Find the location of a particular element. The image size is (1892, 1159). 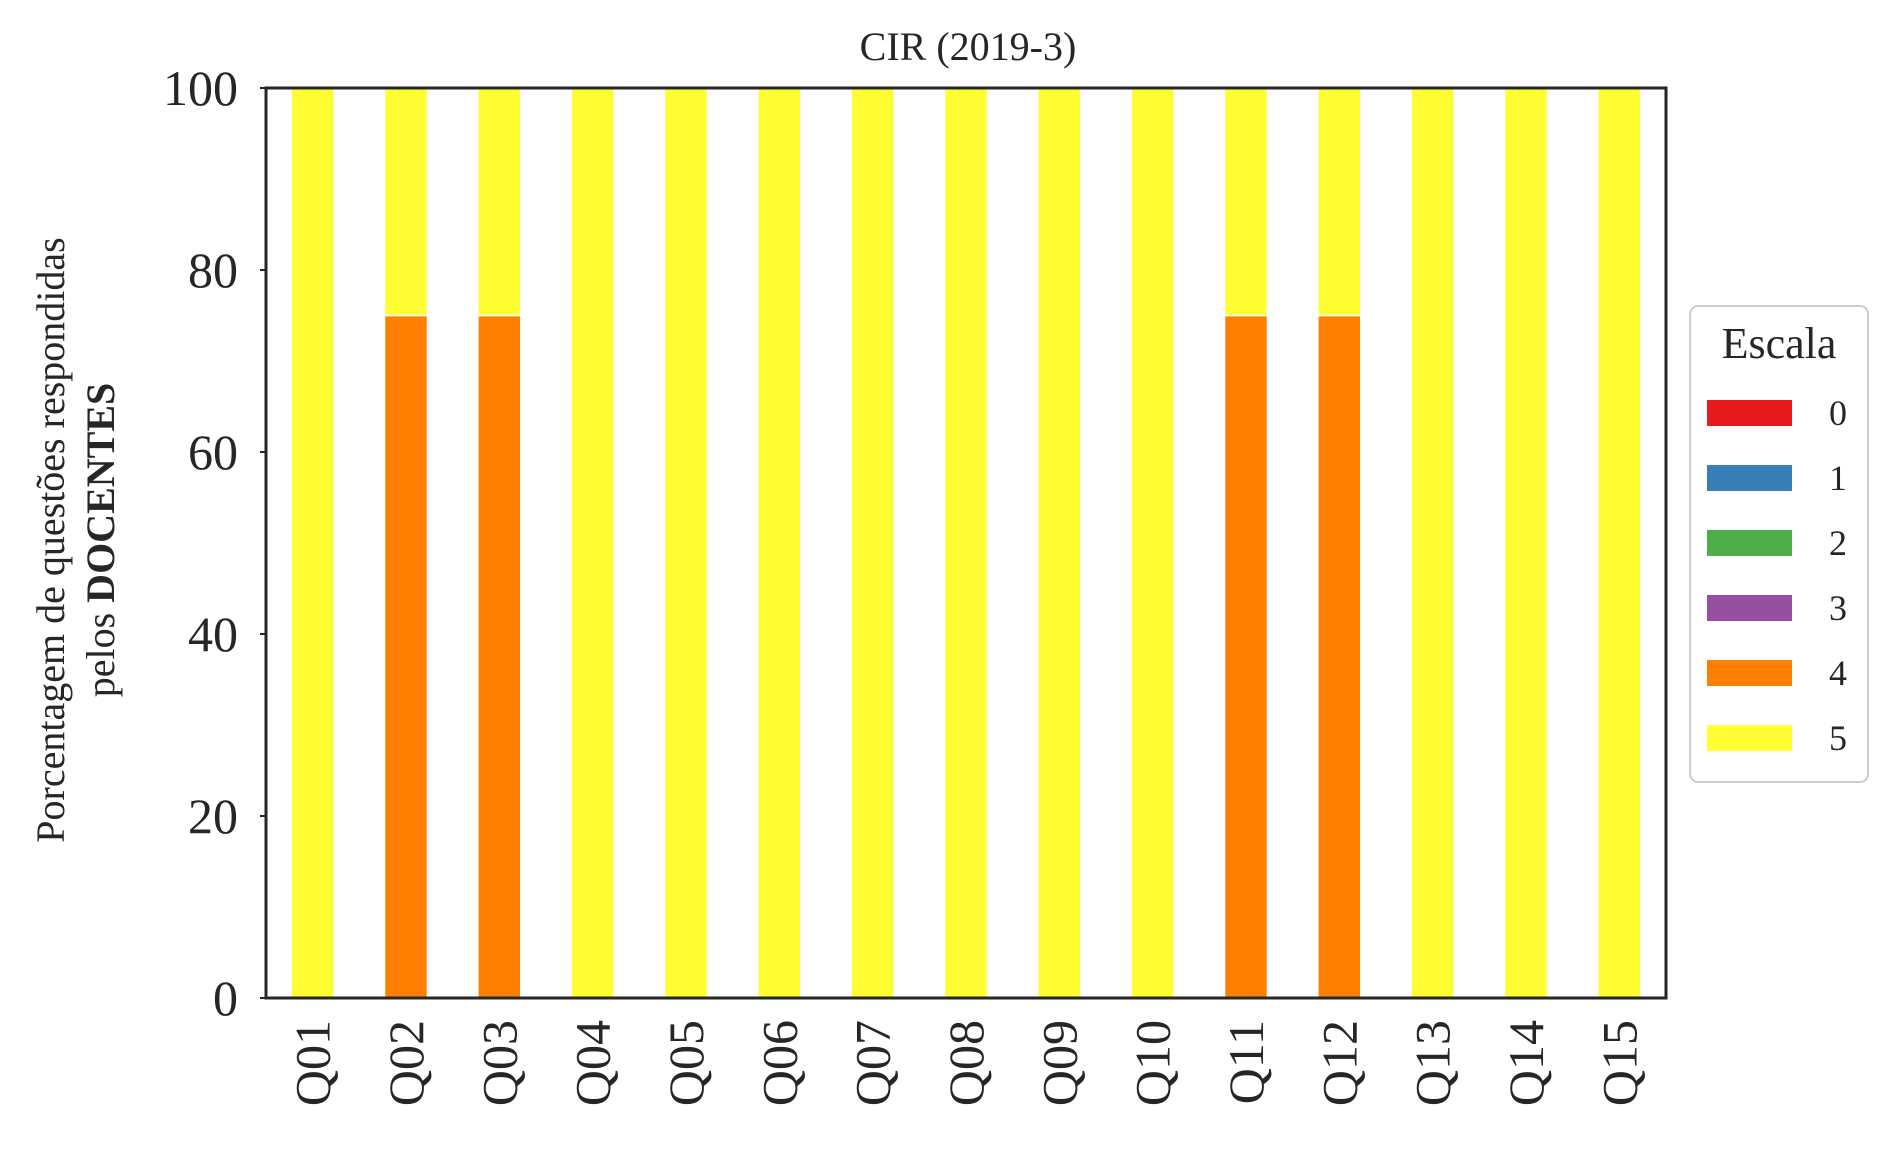

y-tick-label: 100 is located at coordinates (200, 88).